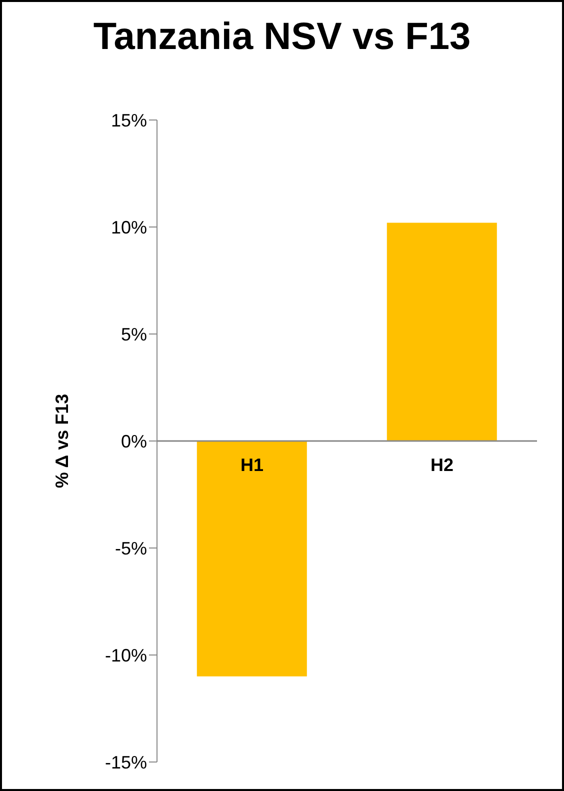  Describe the element at coordinates (252, 465) in the screenshot. I see `x-tick-label: H1` at that location.